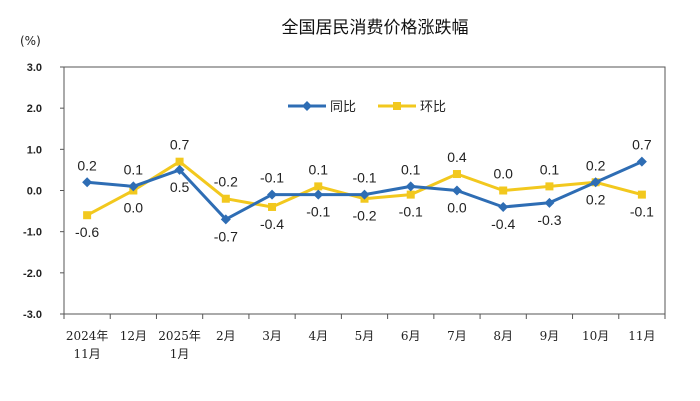  Describe the element at coordinates (367, 107) in the screenshot. I see `legend: 同比 环比` at that location.